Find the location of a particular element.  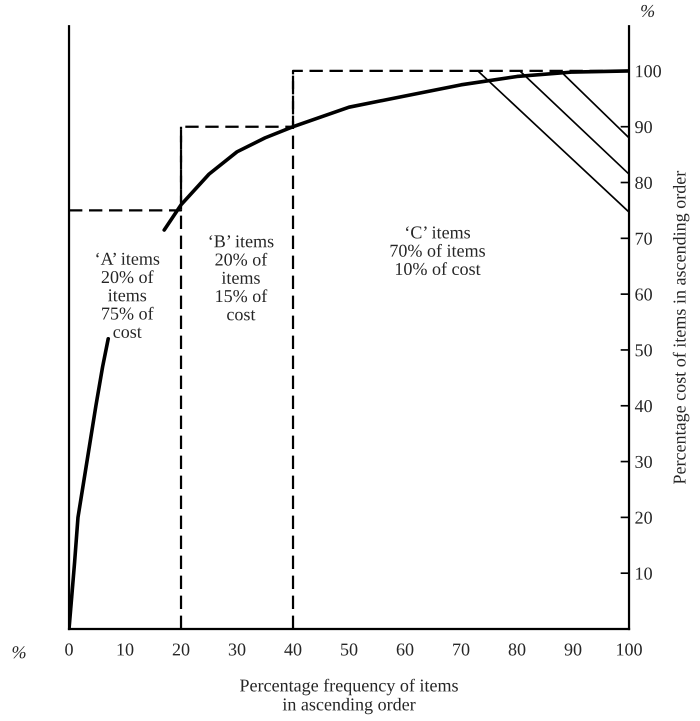

y-tick-label: 20 is located at coordinates (643, 518).